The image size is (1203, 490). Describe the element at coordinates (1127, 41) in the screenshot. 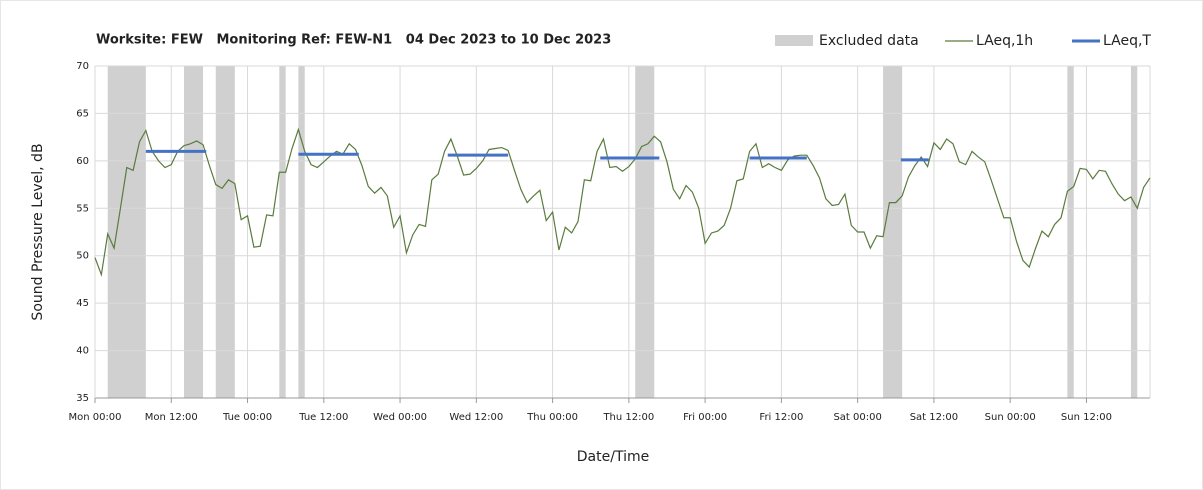

I see `legend-label: LAeq,T` at that location.